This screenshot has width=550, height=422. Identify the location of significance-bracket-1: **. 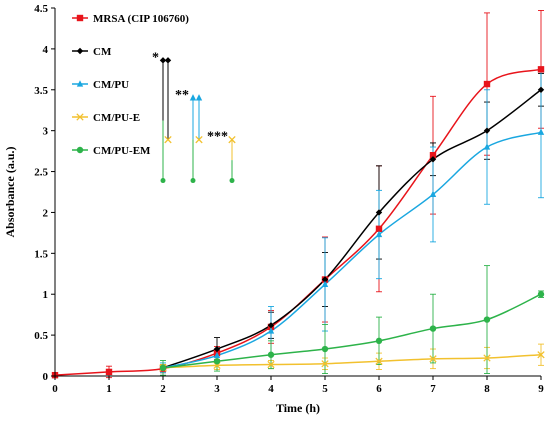
(189, 136).